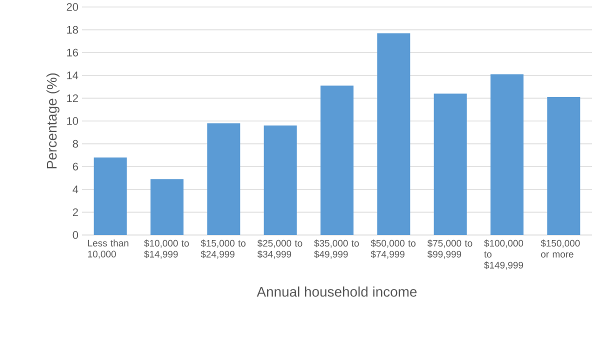 Image resolution: width=605 pixels, height=340 pixels. What do you see at coordinates (108, 249) in the screenshot?
I see `x-tick-label: Less than 10,000` at bounding box center [108, 249].